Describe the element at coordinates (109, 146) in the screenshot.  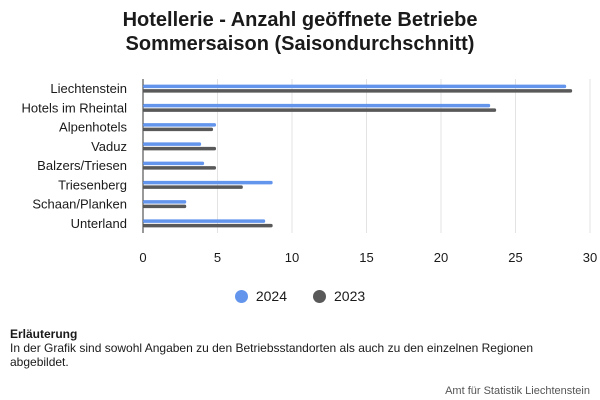
I see `category-label: Vaduz` at that location.